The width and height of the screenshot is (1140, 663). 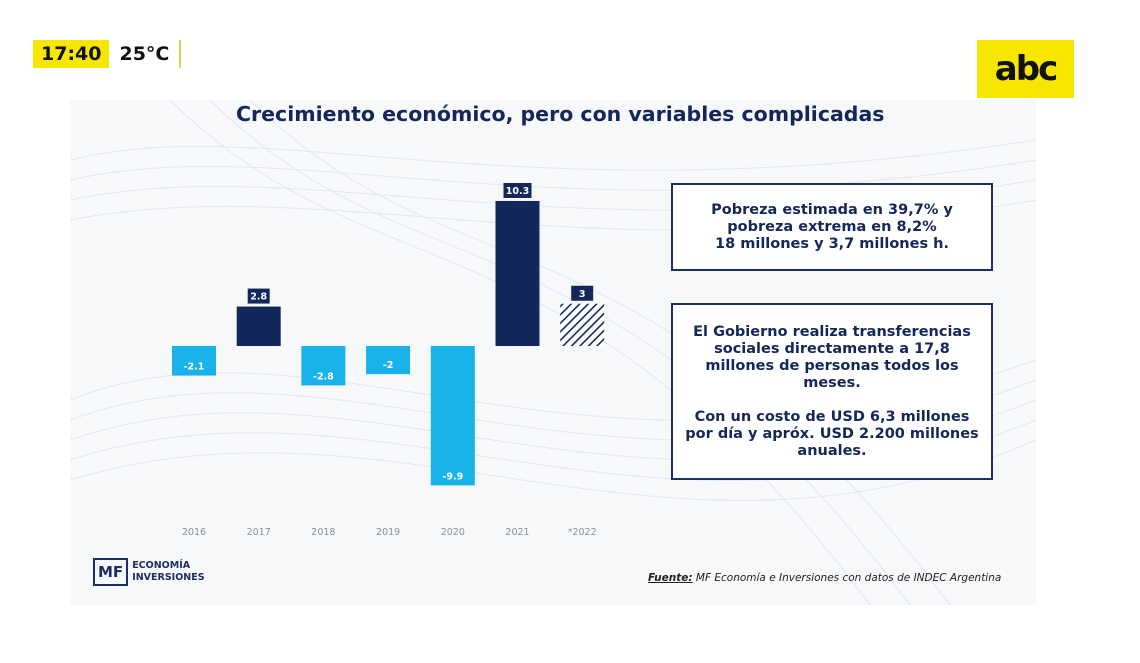 I want to click on mf-brand-logo: MF ECONOMÍA INVERSIONES, so click(x=149, y=572).